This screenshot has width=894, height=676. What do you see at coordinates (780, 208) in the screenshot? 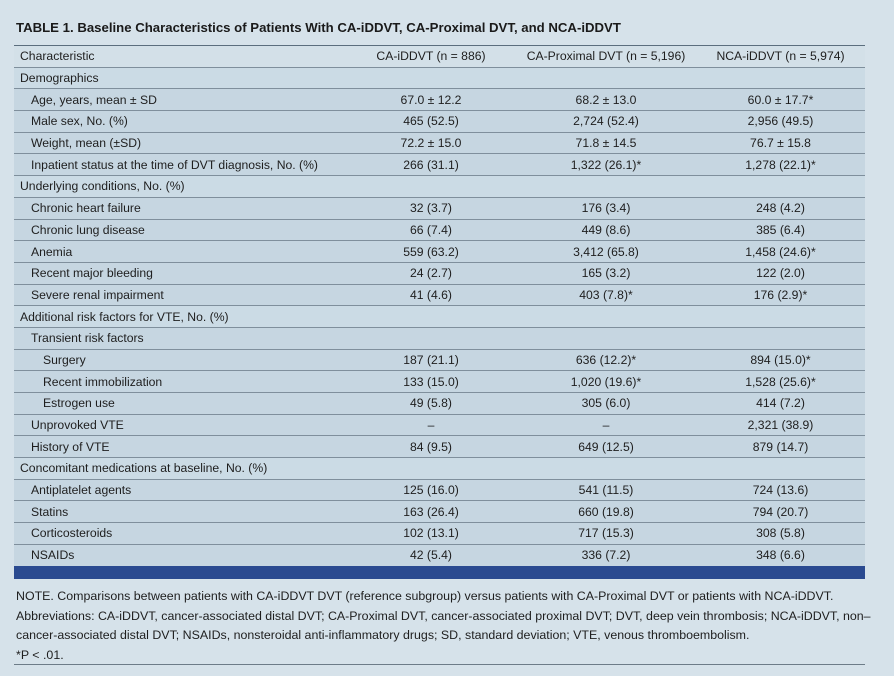
I see `cell-value: 248 (4.2)` at bounding box center [780, 208].